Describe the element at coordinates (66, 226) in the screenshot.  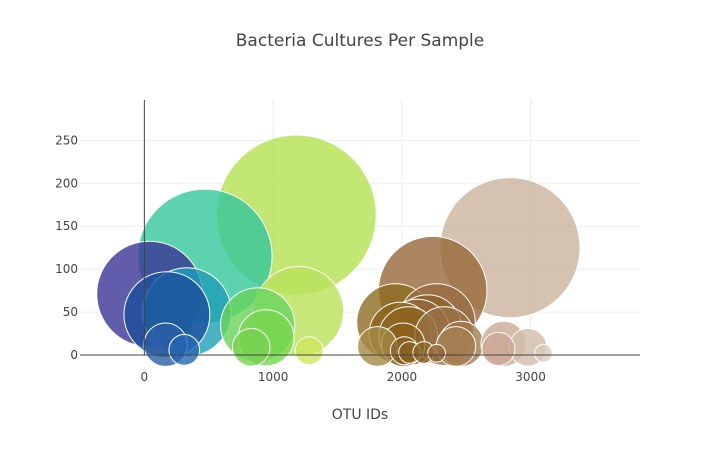
I see `y-tick-label: 150` at that location.